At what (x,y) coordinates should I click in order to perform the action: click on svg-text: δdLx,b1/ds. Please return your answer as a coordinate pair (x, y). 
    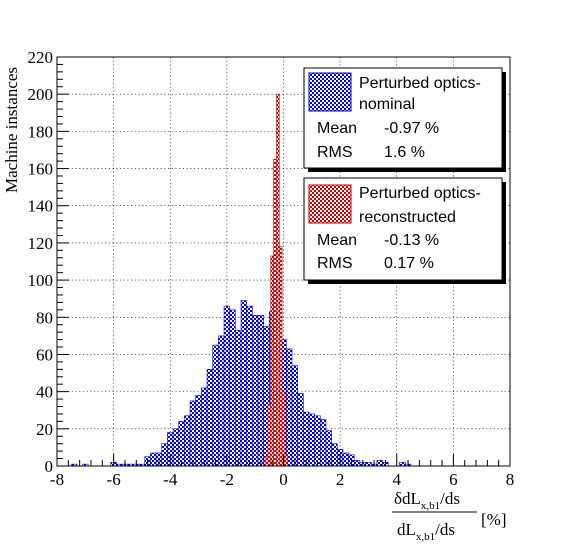
    Looking at the image, I should click on (427, 500).